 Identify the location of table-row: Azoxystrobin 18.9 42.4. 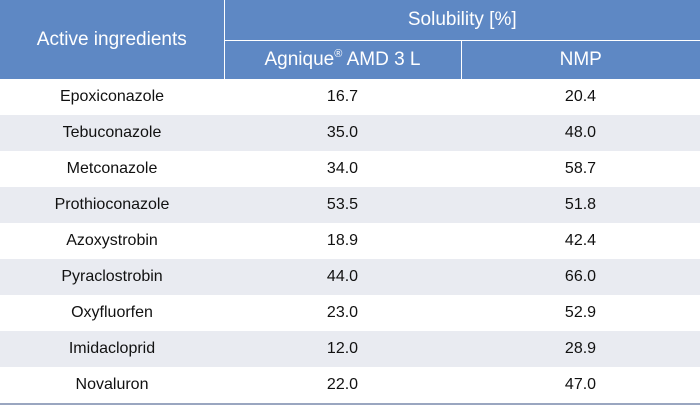
(350, 241).